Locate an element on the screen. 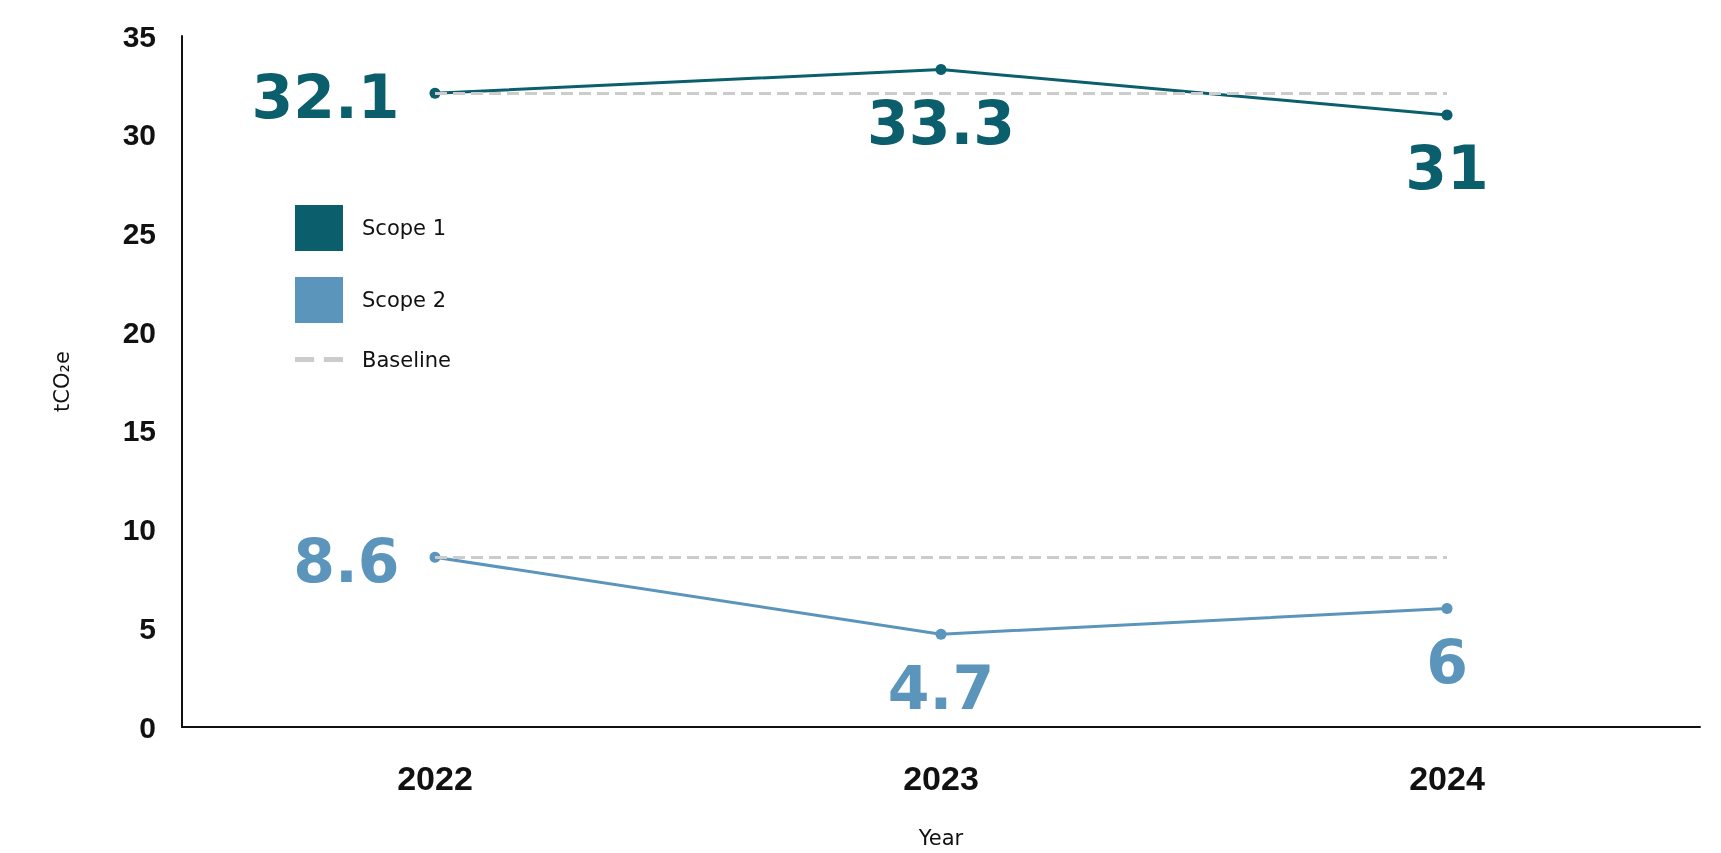 Image resolution: width=1721 pixels, height=853 pixels. x-axis-title: Year is located at coordinates (940, 837).